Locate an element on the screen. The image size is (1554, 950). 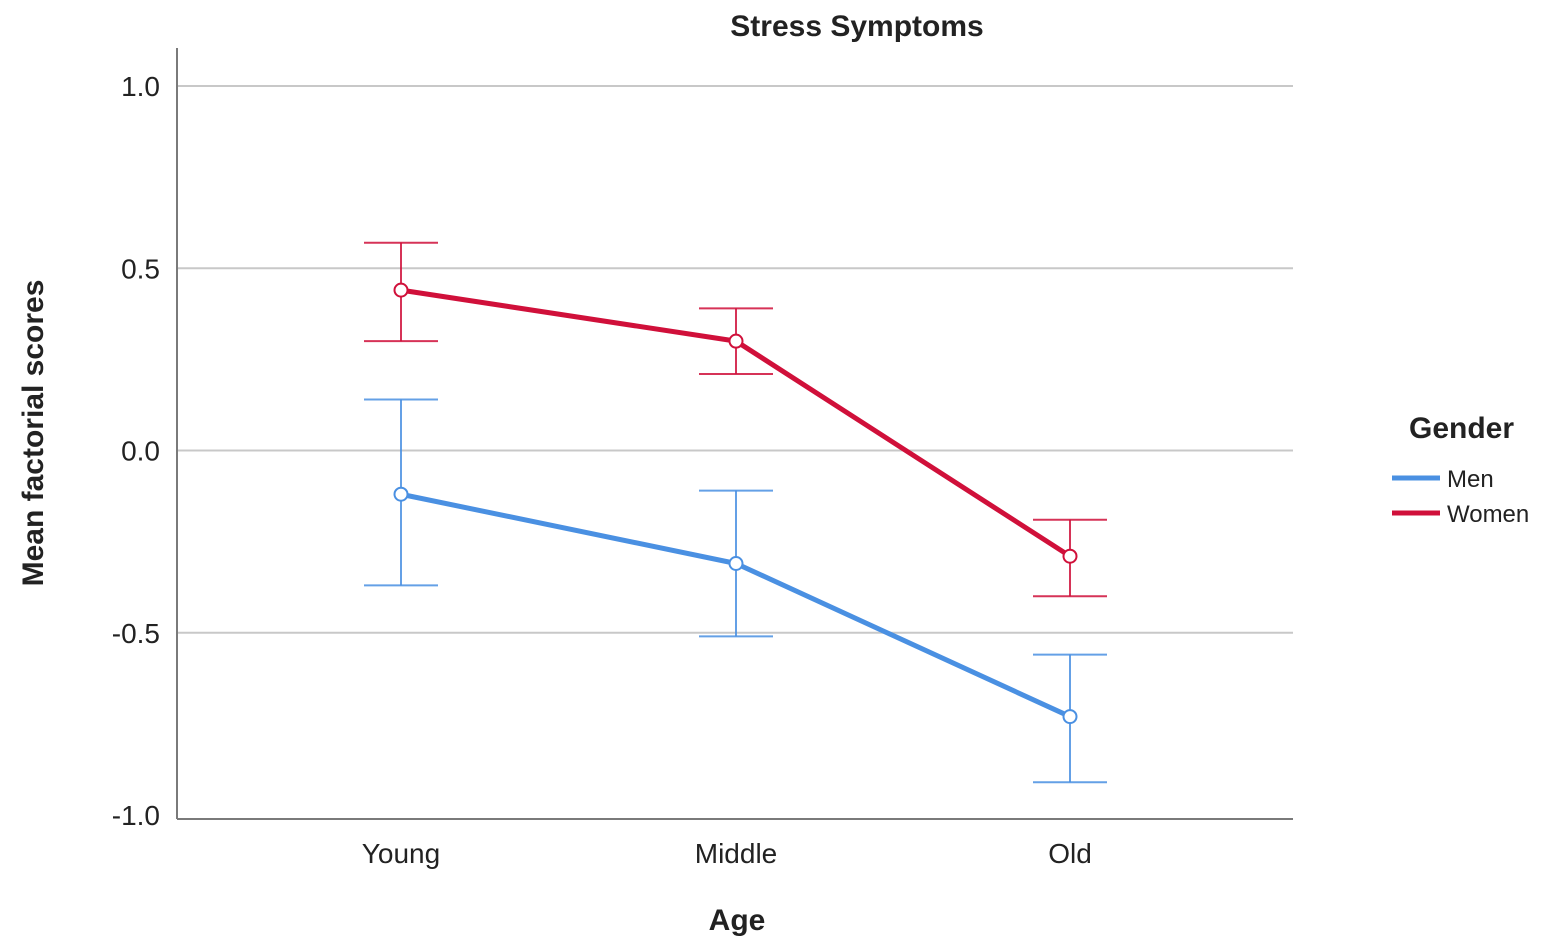
x-tick-labels: Young Middle Old is located at coordinates (727, 853).